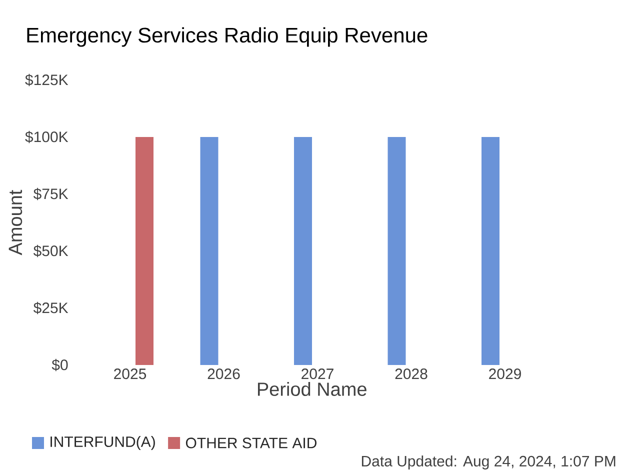  I want to click on y-axis-title: Amount, so click(15, 223).